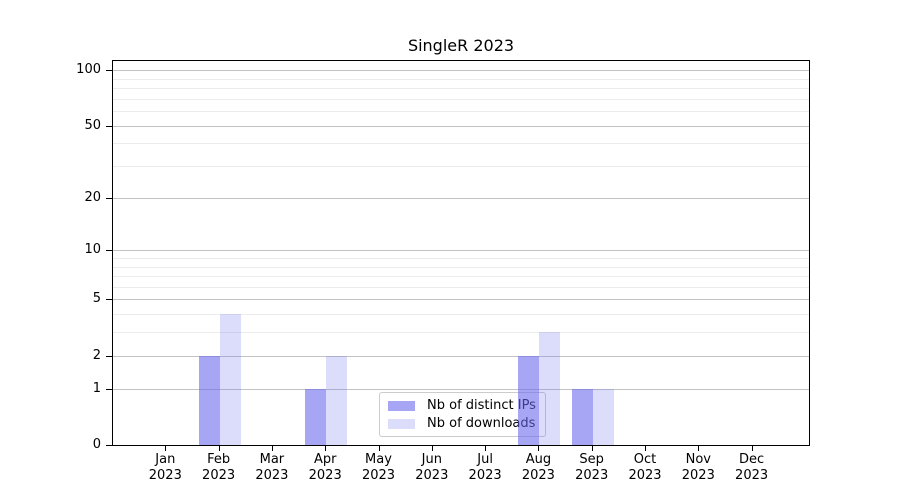 The height and width of the screenshot is (500, 900). Describe the element at coordinates (645, 467) in the screenshot. I see `x-tick-label: Oct 2023` at that location.